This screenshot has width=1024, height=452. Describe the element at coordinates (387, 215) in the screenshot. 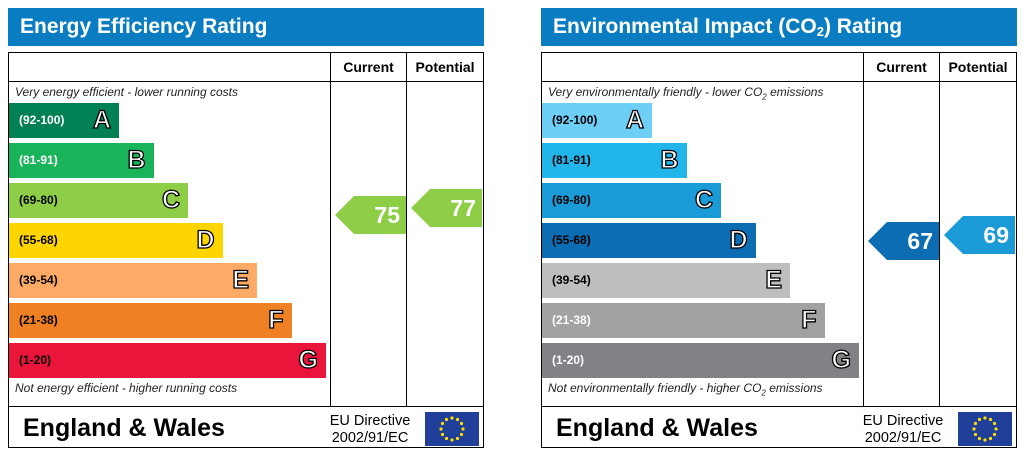

I see `rating-value: 75` at that location.